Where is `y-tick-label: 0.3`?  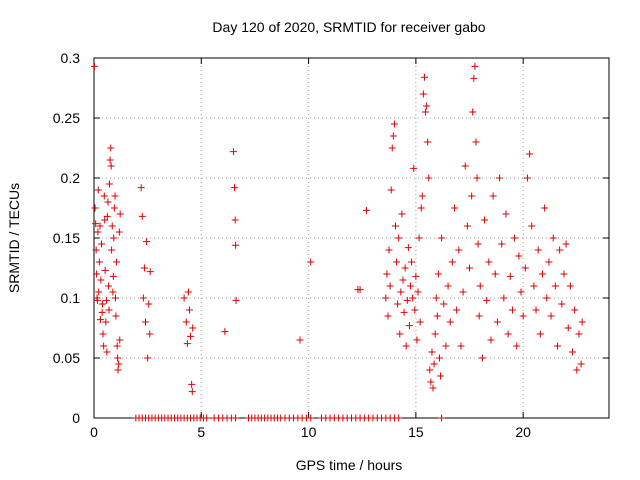
y-tick-label: 0.3 is located at coordinates (71, 58).